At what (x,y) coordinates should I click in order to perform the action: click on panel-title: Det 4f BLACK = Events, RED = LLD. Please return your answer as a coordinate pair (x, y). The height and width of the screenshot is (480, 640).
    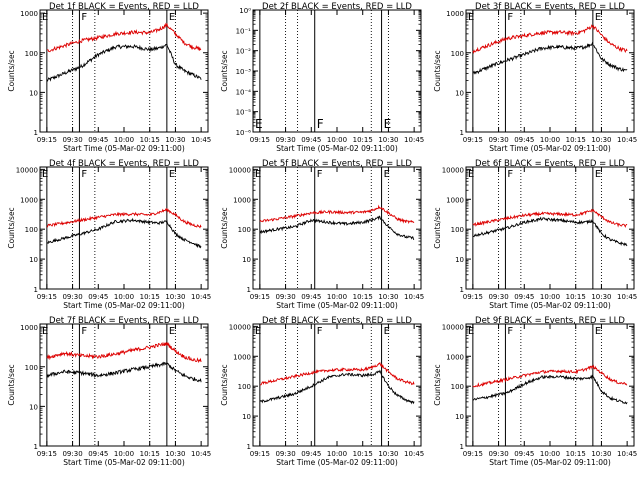
    Looking at the image, I should click on (124, 164).